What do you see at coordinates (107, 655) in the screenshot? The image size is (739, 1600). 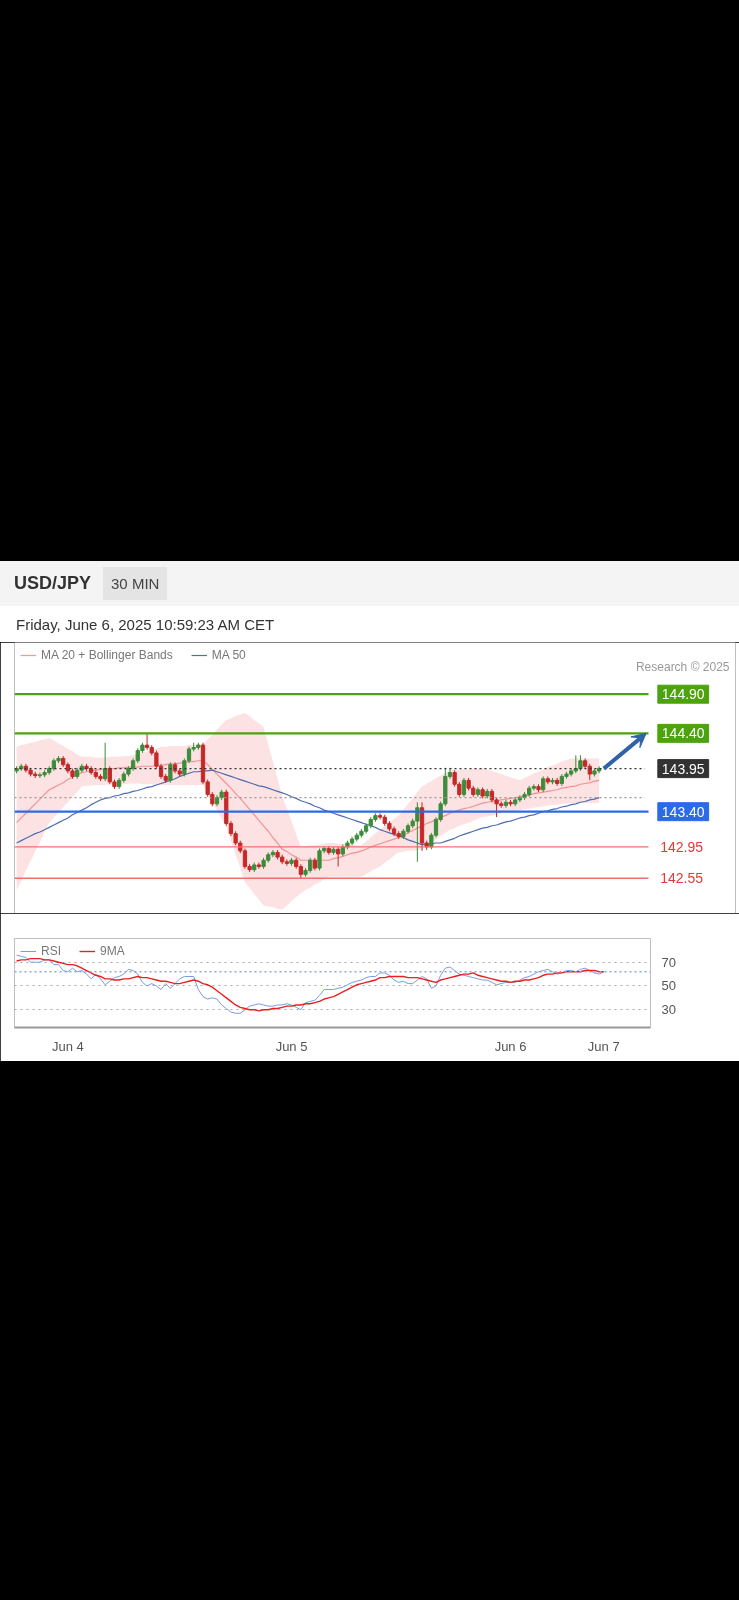 I see `legend-label: MA 20 + Bollinger Bands` at bounding box center [107, 655].